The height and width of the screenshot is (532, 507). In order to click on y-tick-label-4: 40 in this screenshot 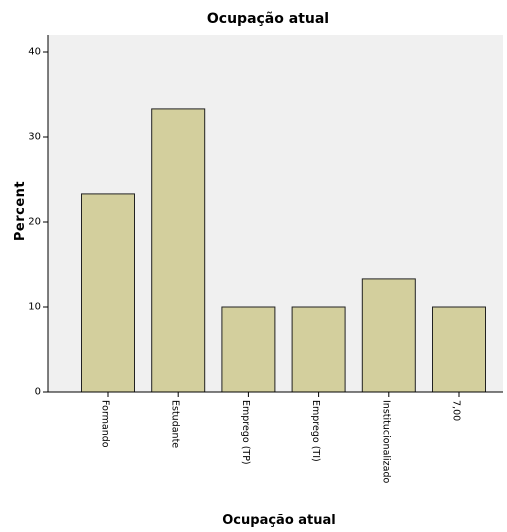, I will do `click(34, 52)`.